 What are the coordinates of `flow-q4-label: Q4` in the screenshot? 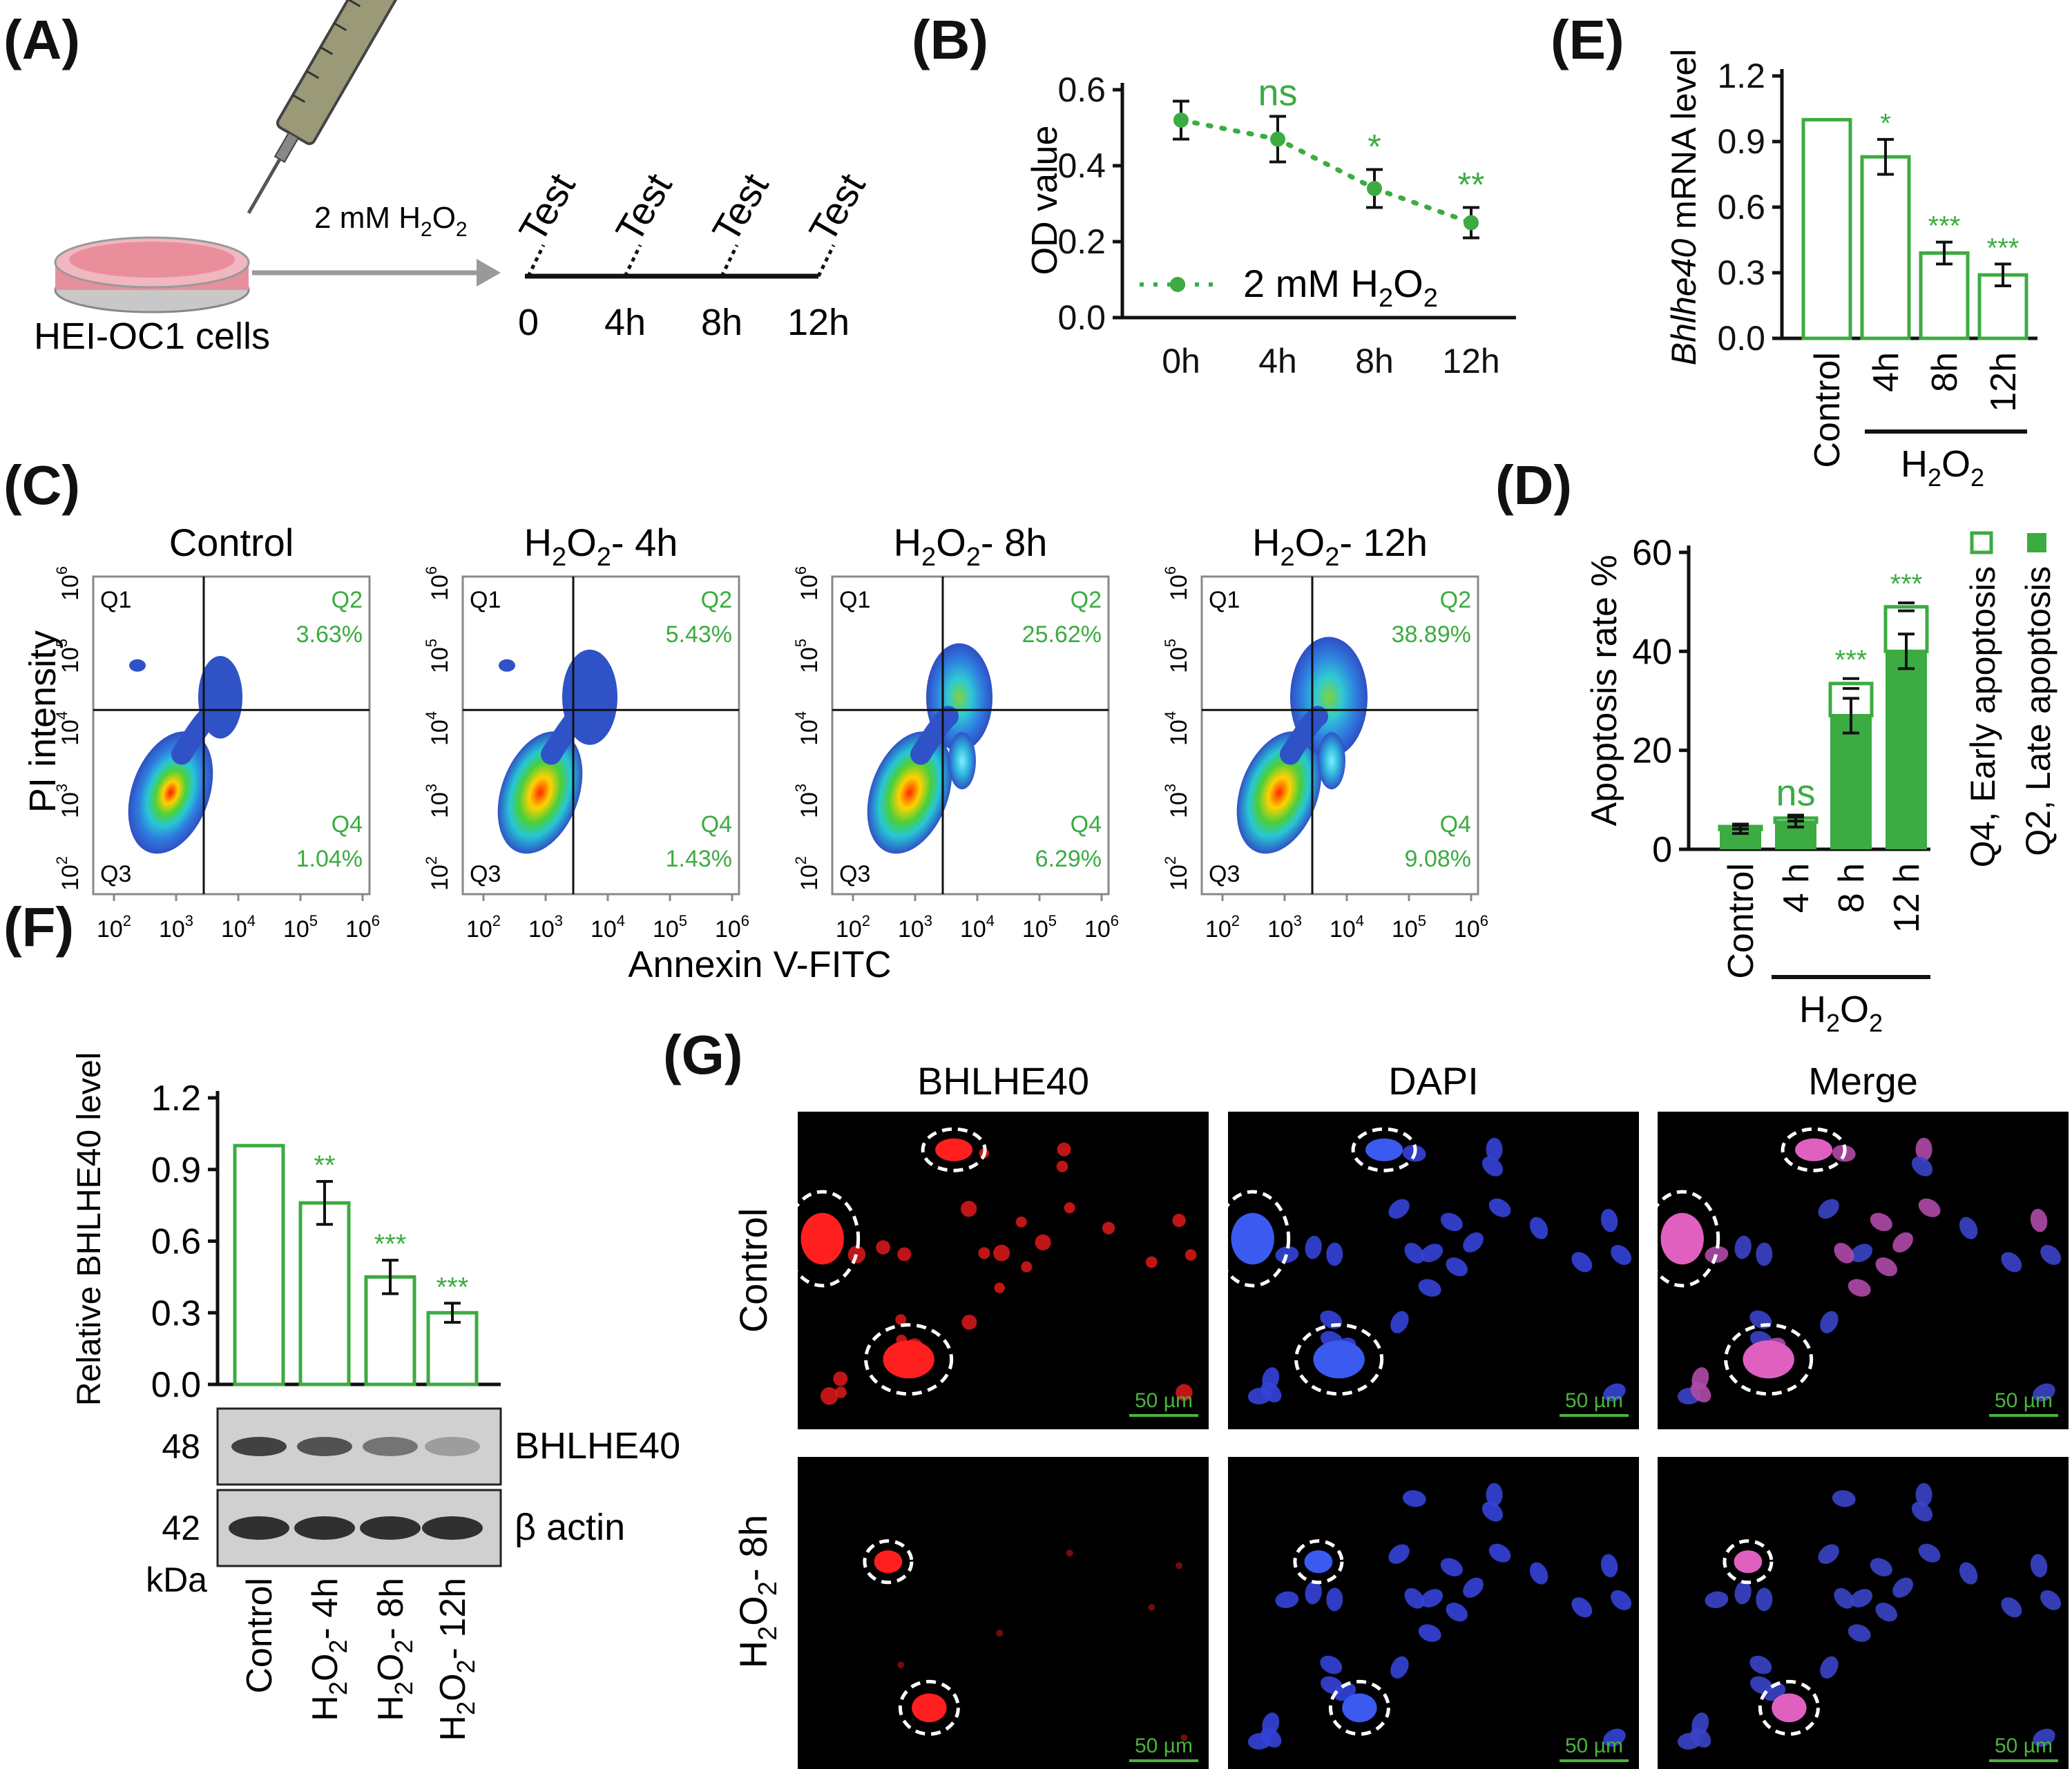 It's located at (716, 824).